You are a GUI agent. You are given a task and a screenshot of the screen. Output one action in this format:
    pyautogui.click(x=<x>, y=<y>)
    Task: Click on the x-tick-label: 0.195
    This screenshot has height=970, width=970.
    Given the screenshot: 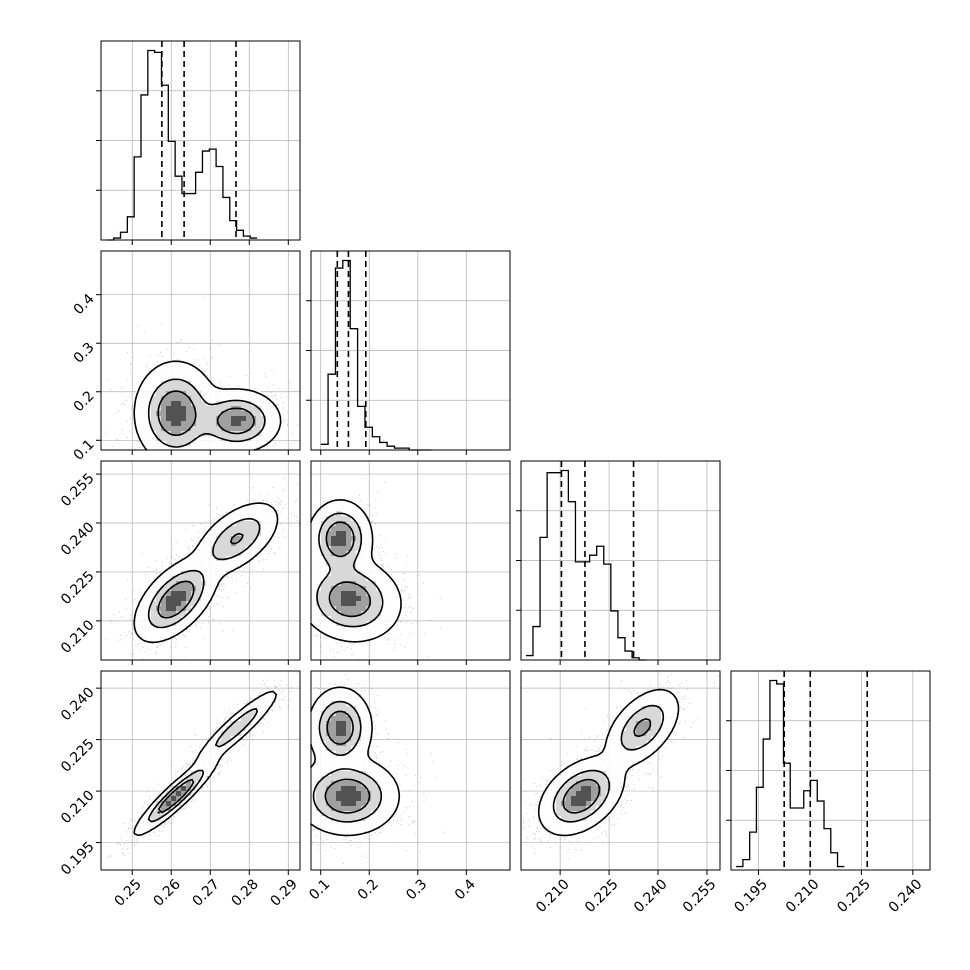 What is the action you would take?
    pyautogui.click(x=751, y=896)
    